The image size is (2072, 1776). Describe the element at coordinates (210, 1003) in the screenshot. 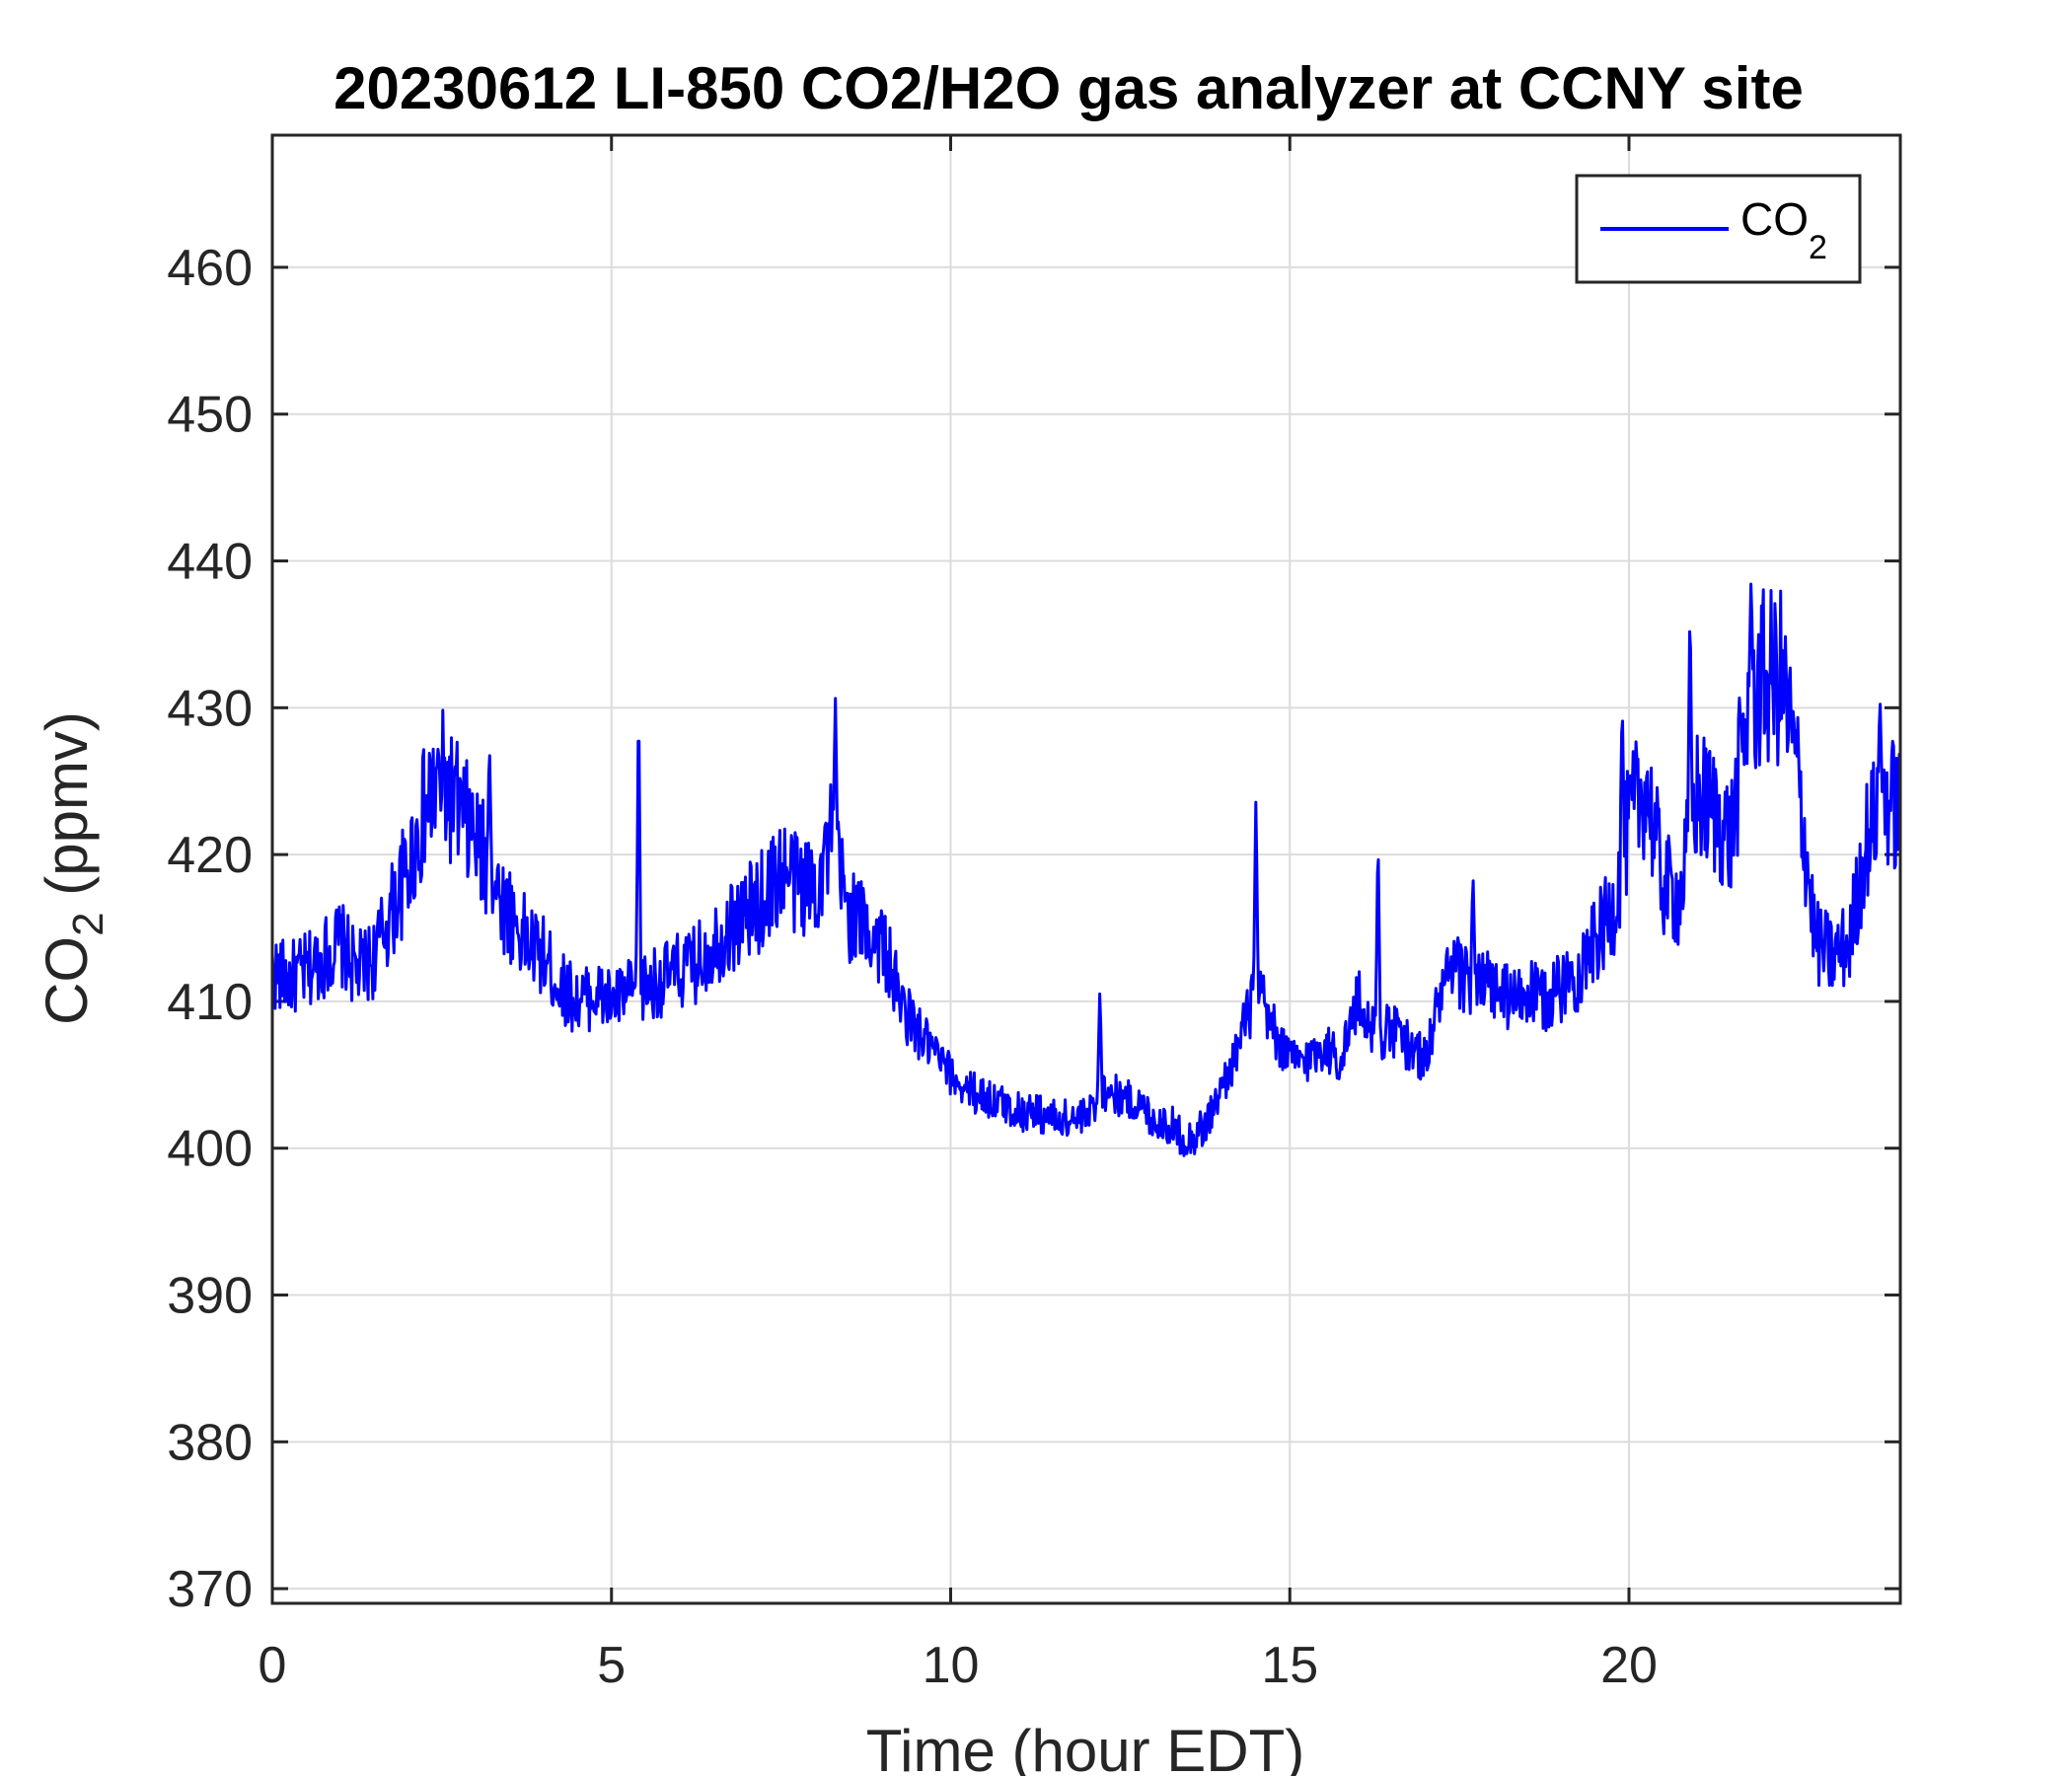

I see `y-tick-label: 410` at that location.